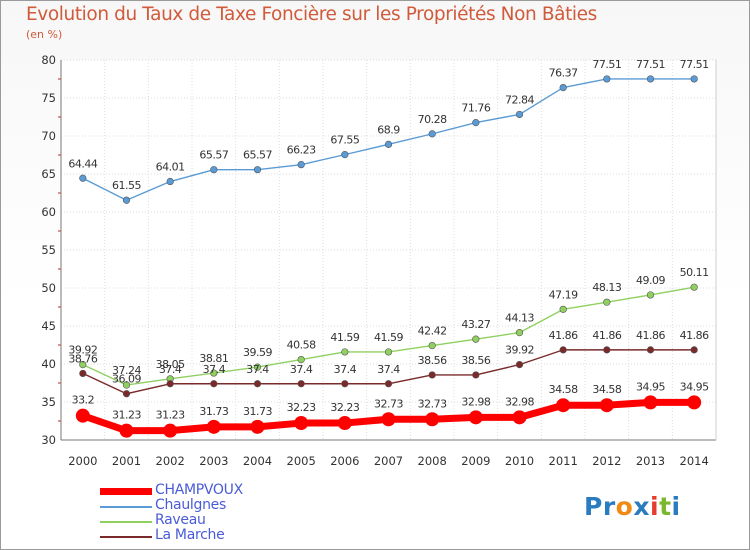 The height and width of the screenshot is (550, 750). Describe the element at coordinates (475, 461) in the screenshot. I see `x-tick-label: 2009` at that location.